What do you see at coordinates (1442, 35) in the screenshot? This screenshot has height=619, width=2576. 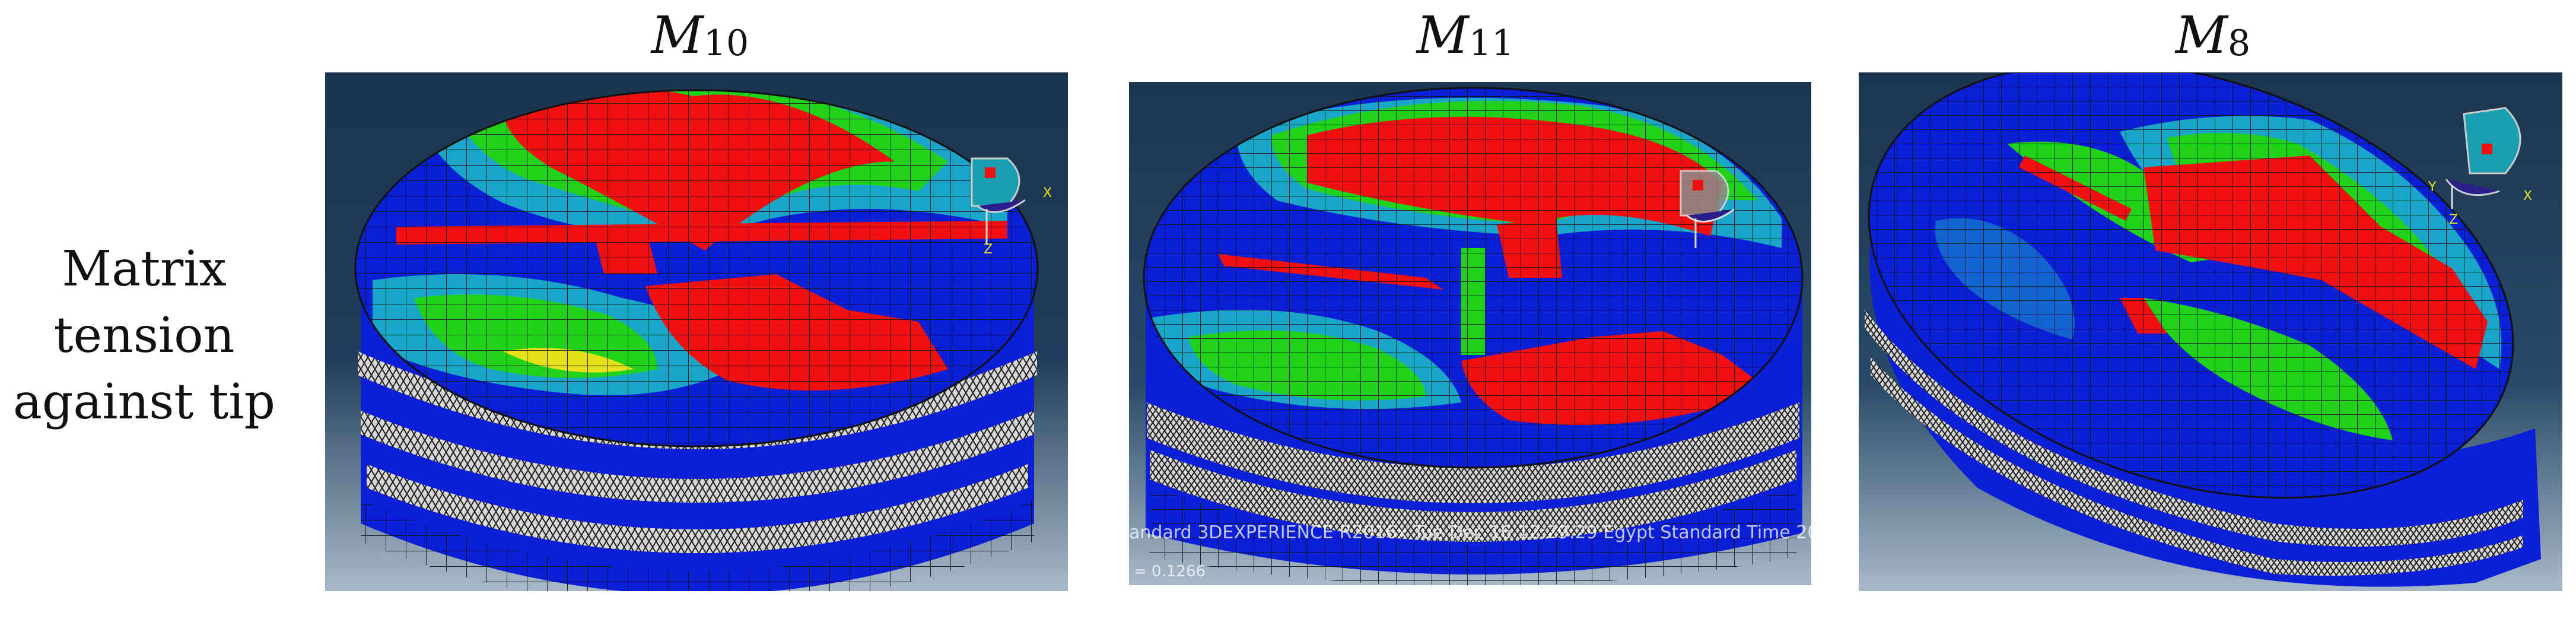 I see `title-2-letter: M` at bounding box center [1442, 35].